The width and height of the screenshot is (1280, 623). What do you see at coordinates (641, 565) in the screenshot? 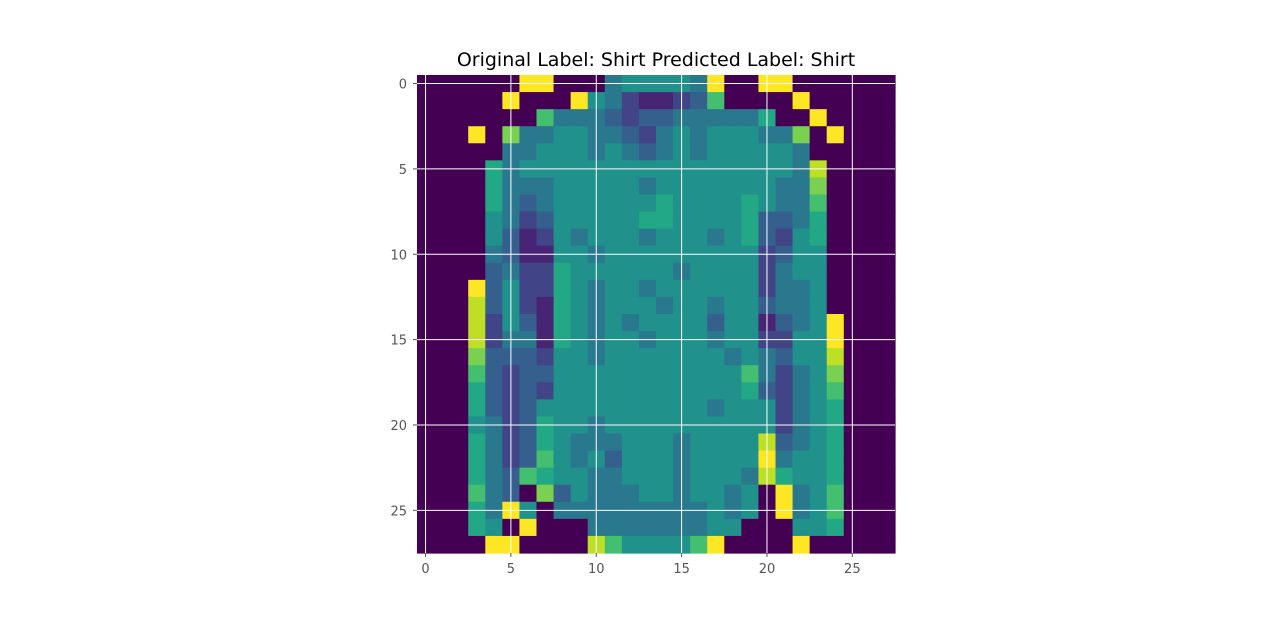
I see `x-axis: 0 5 10 15 20 25` at bounding box center [641, 565].